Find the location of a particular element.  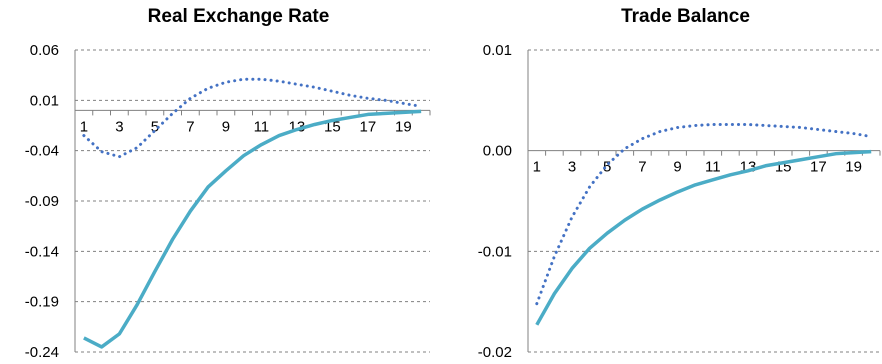

y-tick-label: -0.09 is located at coordinates (42, 201).